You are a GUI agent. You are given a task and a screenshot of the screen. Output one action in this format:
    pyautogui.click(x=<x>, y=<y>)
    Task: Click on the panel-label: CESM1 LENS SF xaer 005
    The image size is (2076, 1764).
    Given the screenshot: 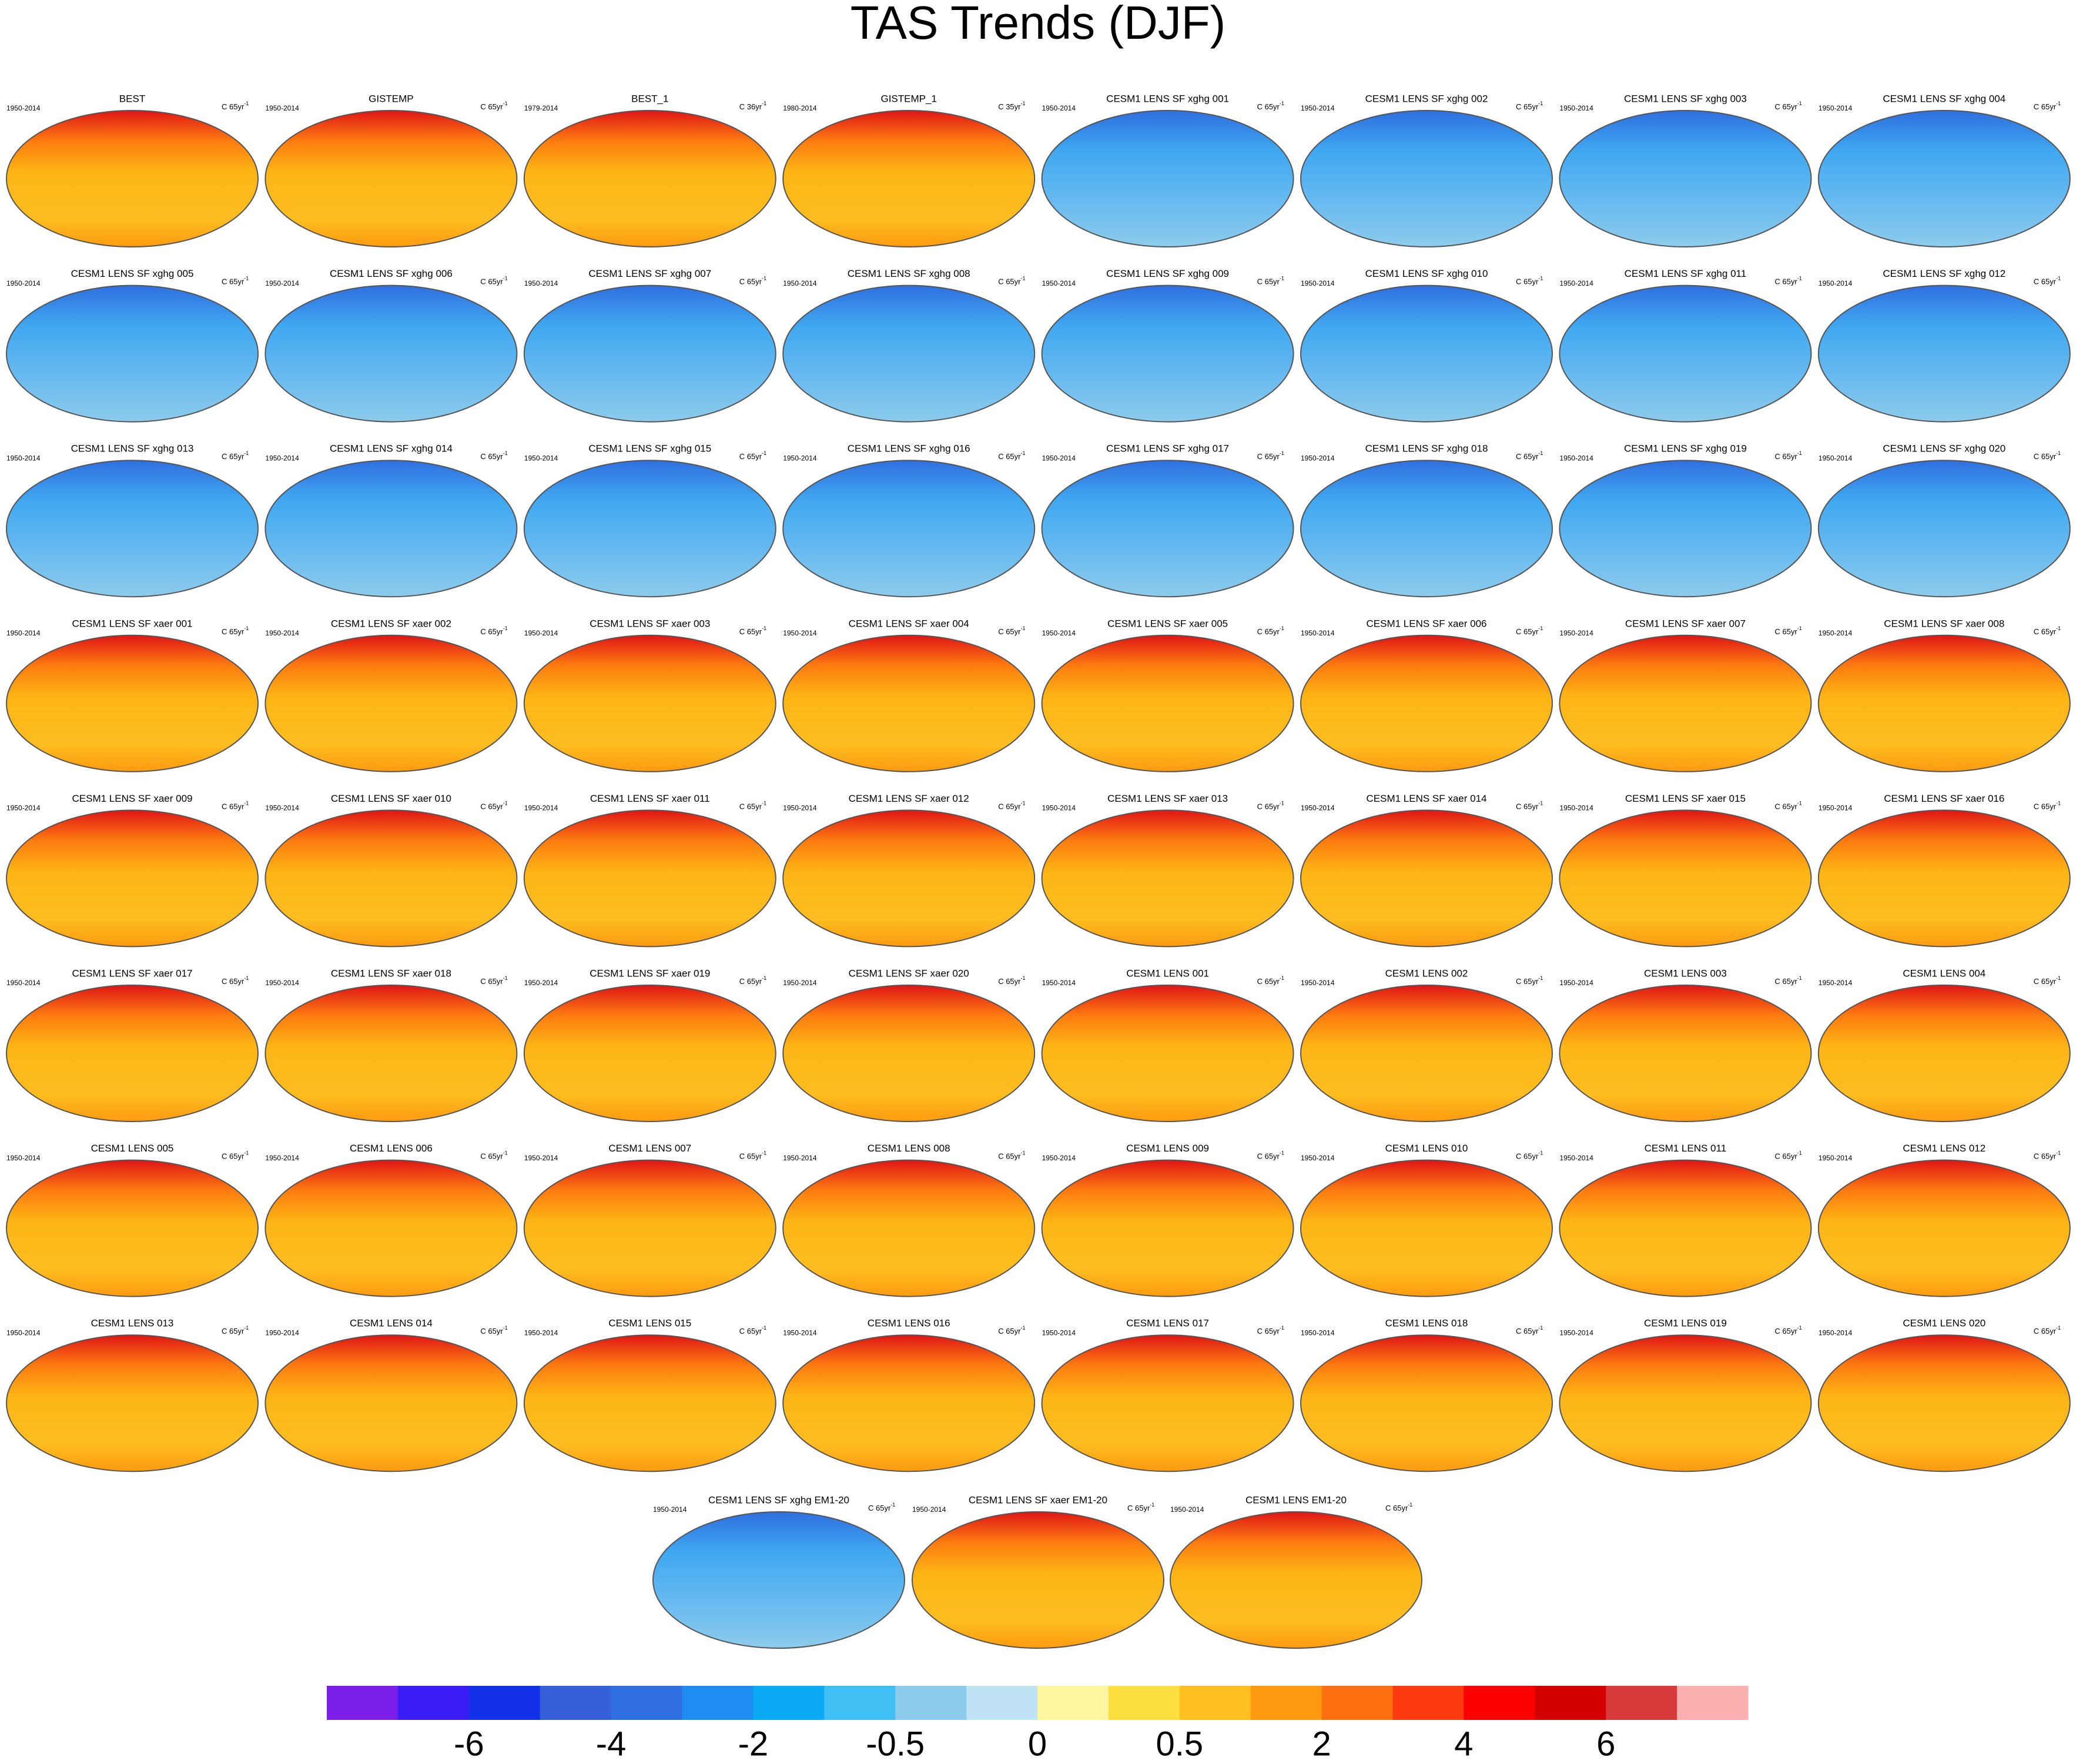 What is the action you would take?
    pyautogui.click(x=1167, y=623)
    